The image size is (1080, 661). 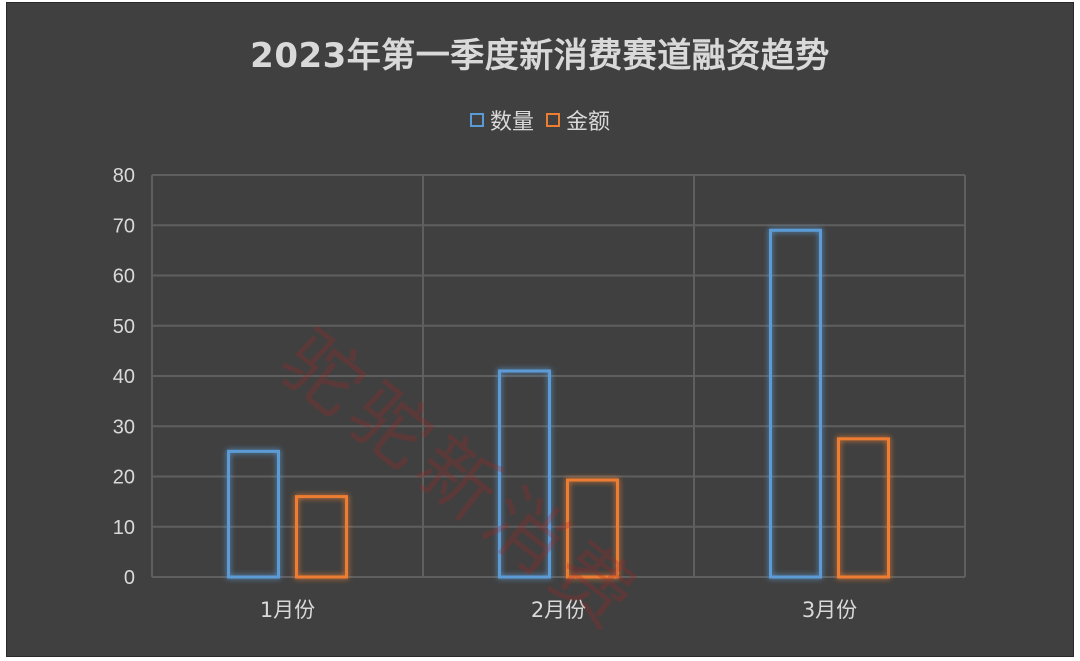 I want to click on chart-title: 2023年第一季度新消费赛道融资趋势, so click(x=540, y=56).